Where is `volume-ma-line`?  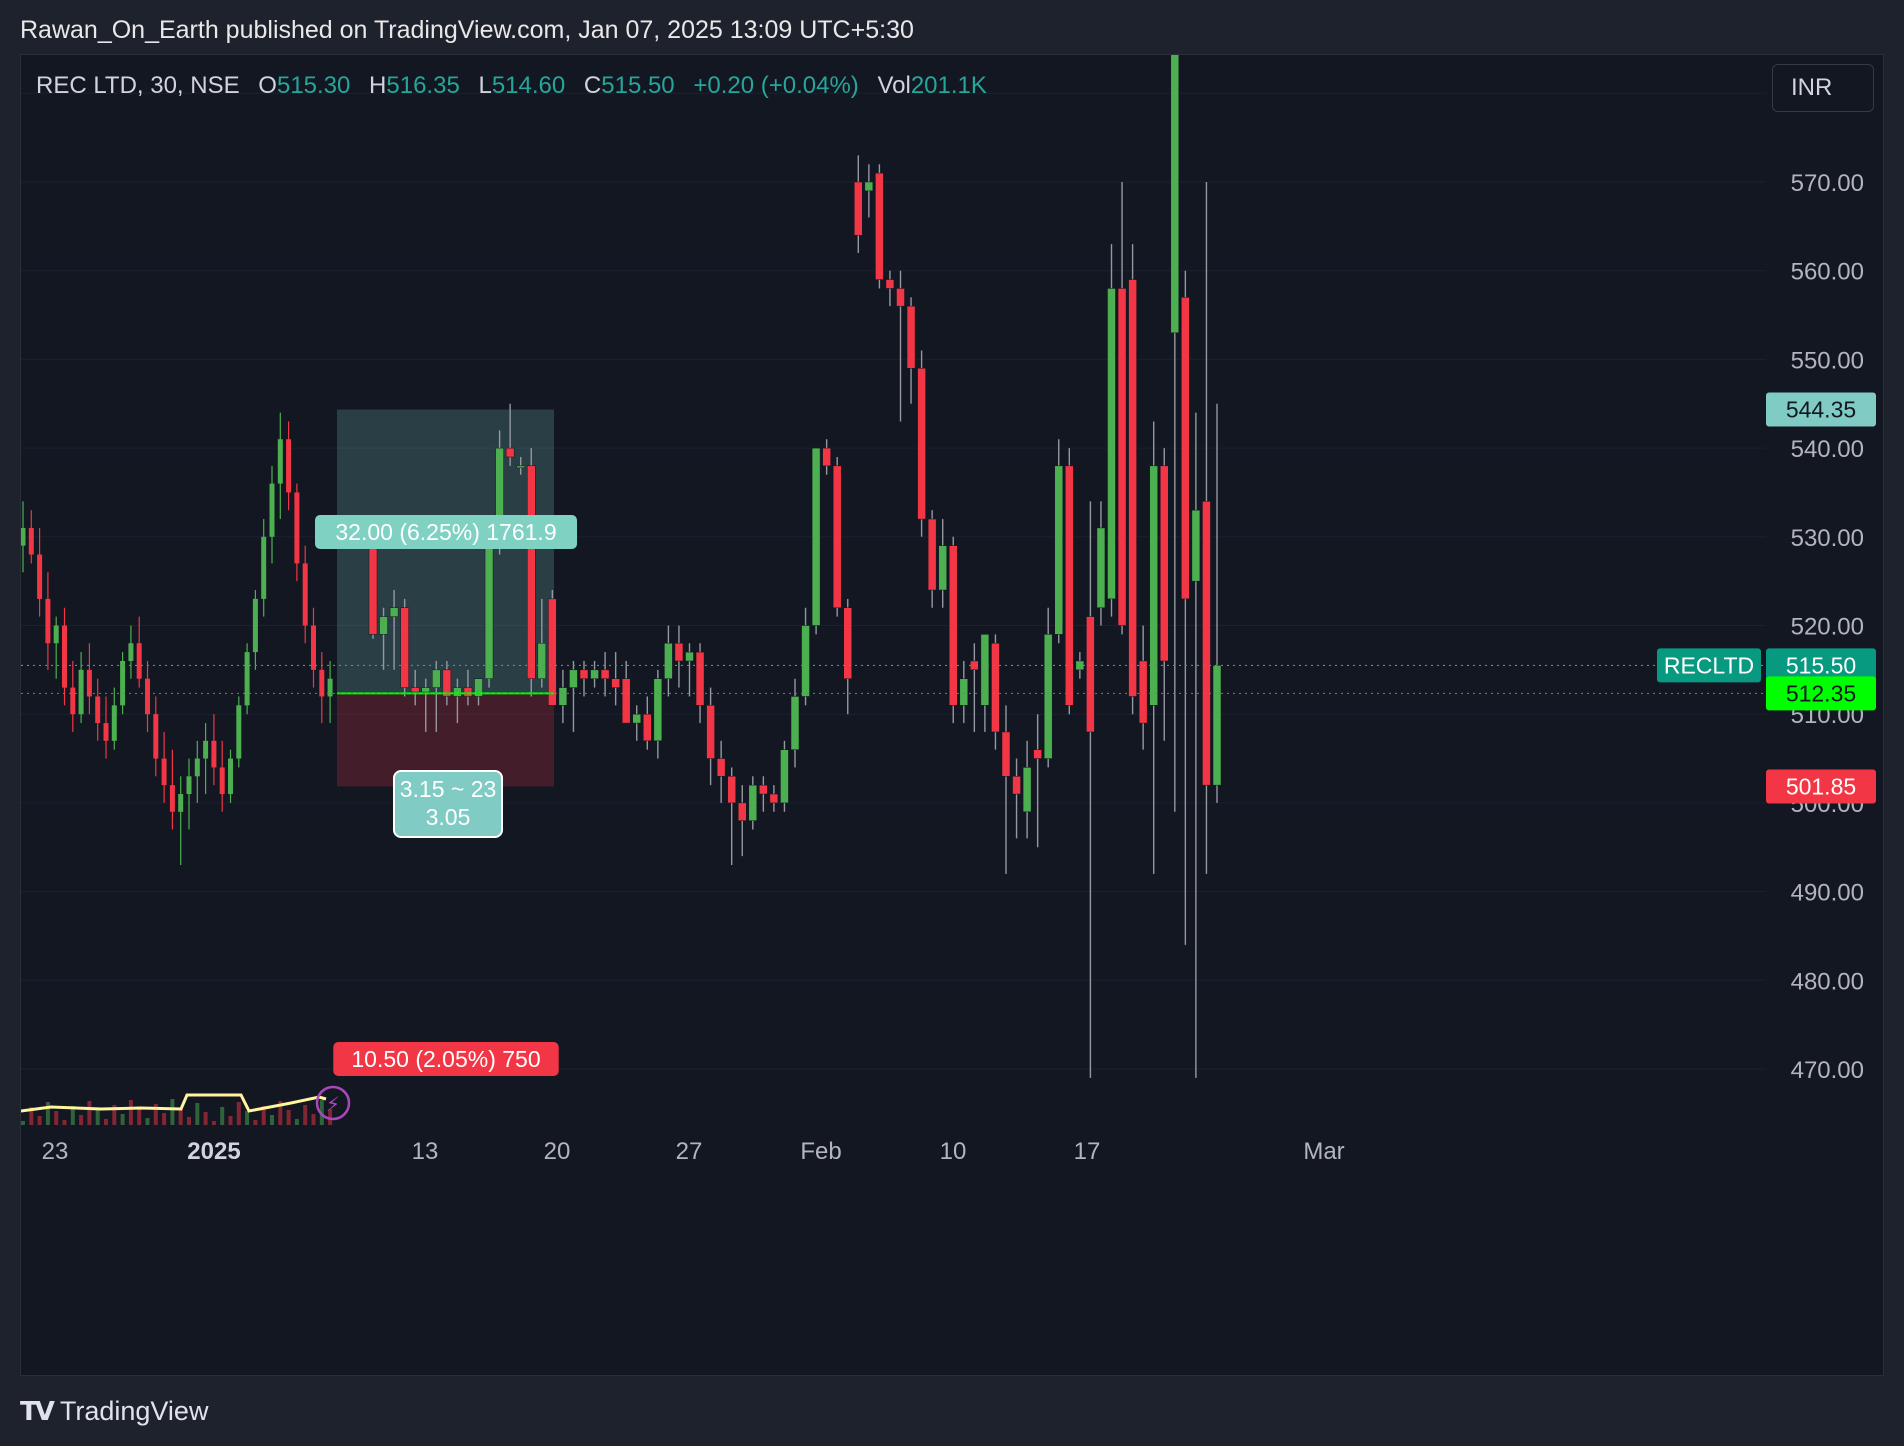
volume-ma-line is located at coordinates (174, 1103).